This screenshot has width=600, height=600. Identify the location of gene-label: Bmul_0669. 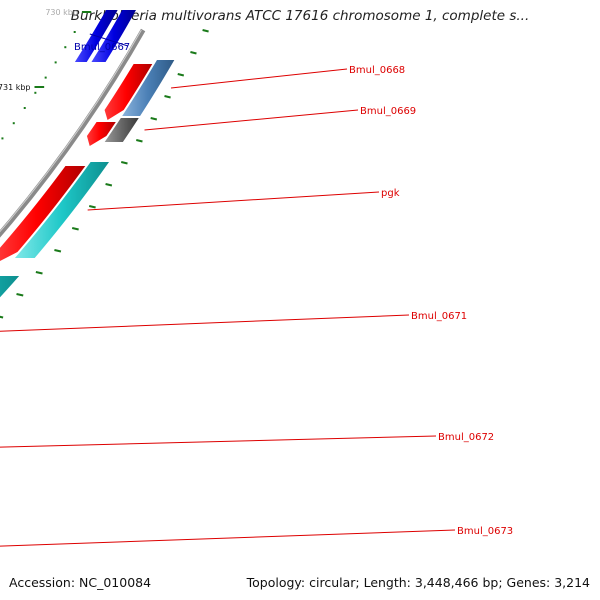
(388, 111).